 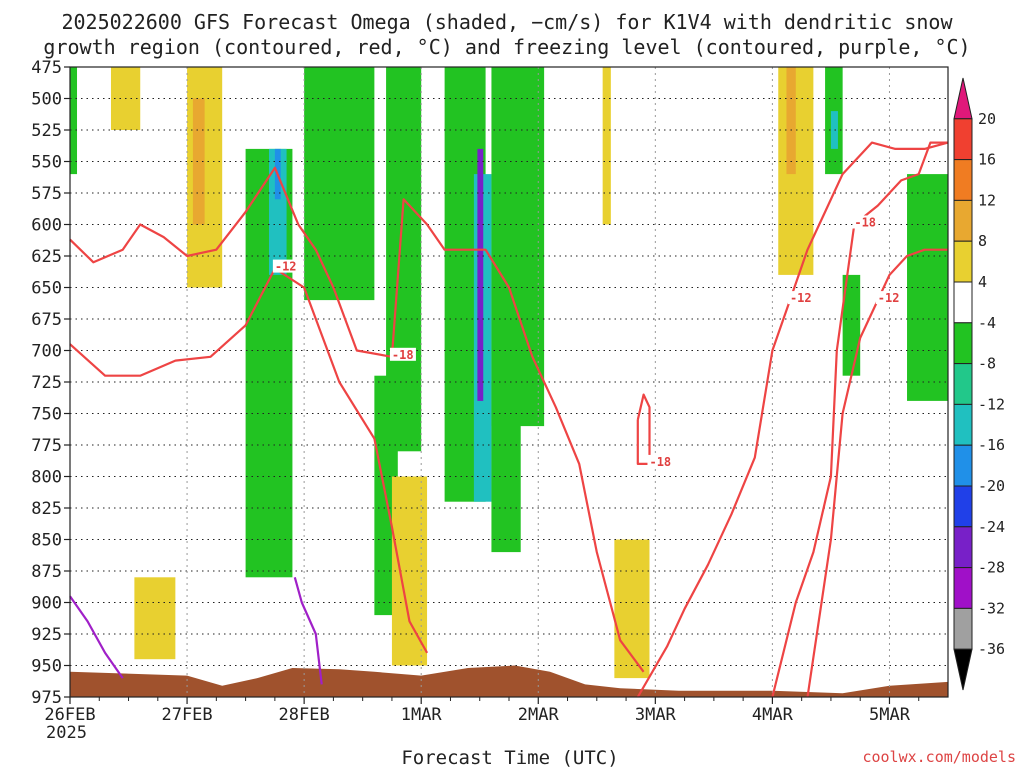 What do you see at coordinates (982, 241) in the screenshot?
I see `colorbar-label-3: 8` at bounding box center [982, 241].